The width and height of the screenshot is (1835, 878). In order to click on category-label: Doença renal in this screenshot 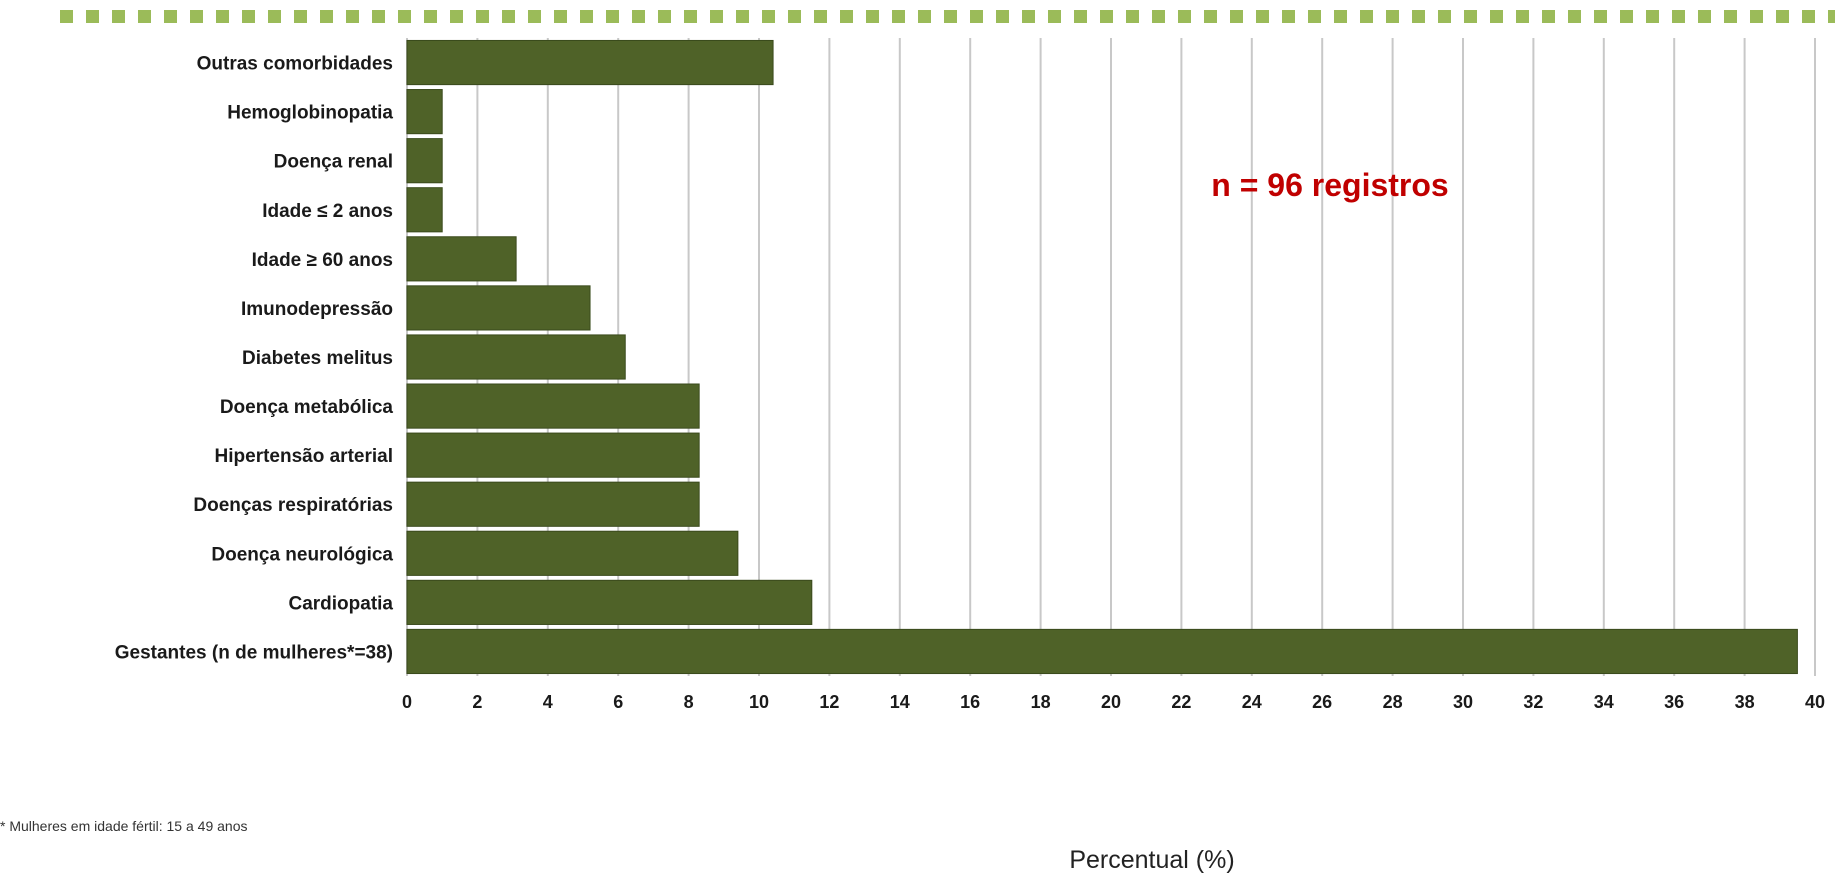, I will do `click(333, 162)`.